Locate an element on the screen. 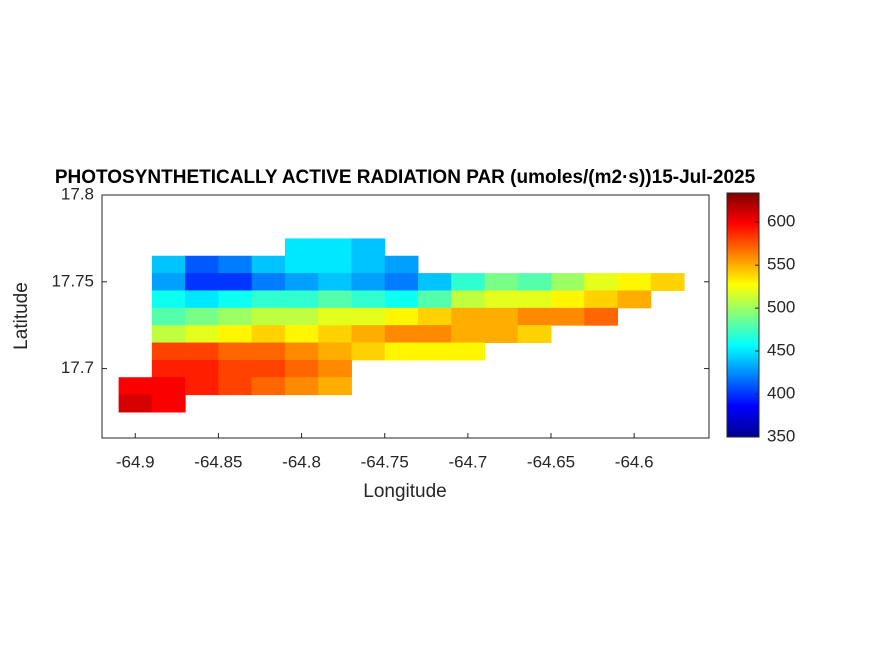 Image resolution: width=875 pixels, height=656 pixels. colorbar-tick-label: 350 is located at coordinates (781, 435).